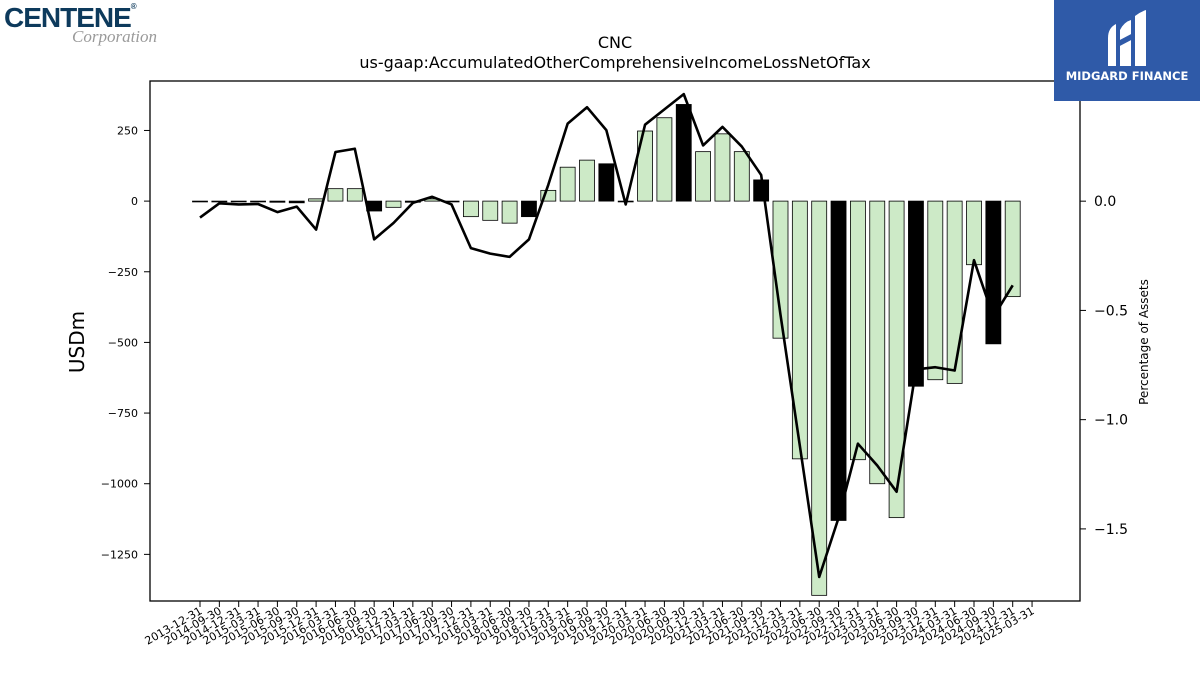  What do you see at coordinates (123, 342) in the screenshot?
I see `y-tick-label: −500` at bounding box center [123, 342].